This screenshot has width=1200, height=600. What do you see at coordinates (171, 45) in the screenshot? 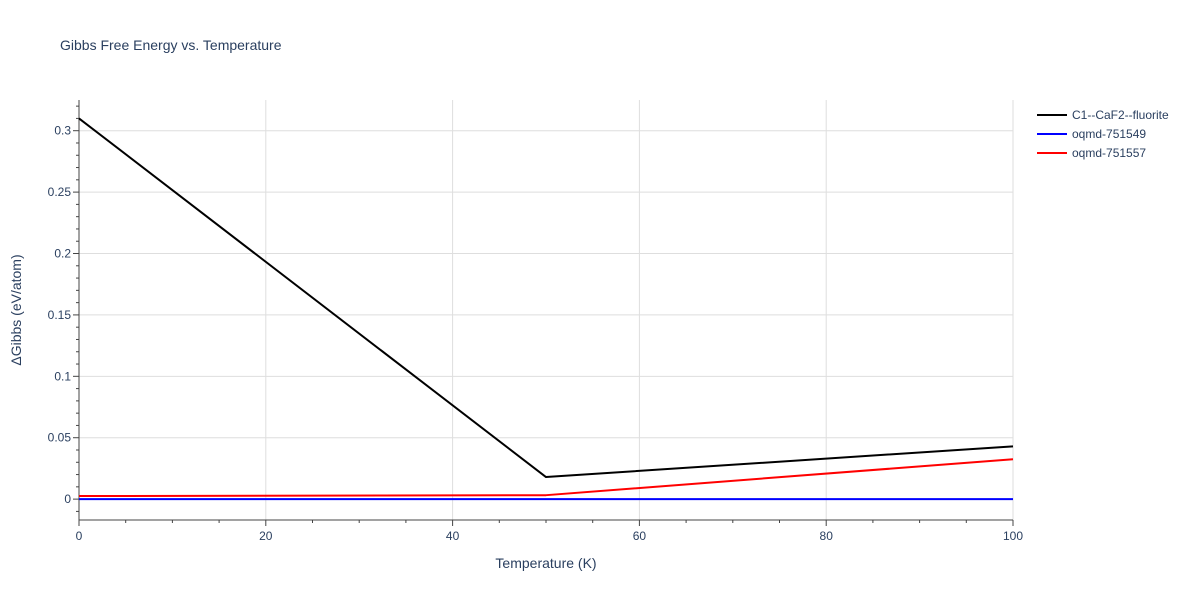
I see `chart-title: Gibbs Free Energy vs. Temperature` at bounding box center [171, 45].